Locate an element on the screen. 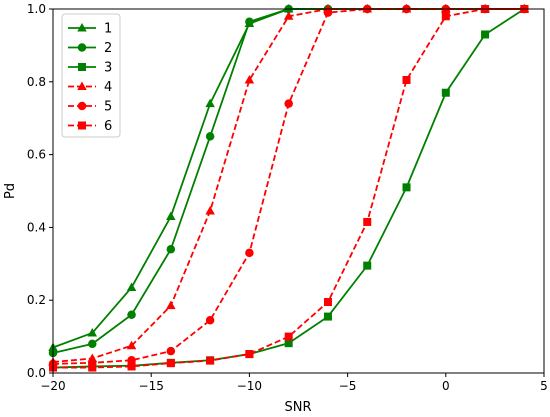  x-axis-label: SNR is located at coordinates (297, 407).